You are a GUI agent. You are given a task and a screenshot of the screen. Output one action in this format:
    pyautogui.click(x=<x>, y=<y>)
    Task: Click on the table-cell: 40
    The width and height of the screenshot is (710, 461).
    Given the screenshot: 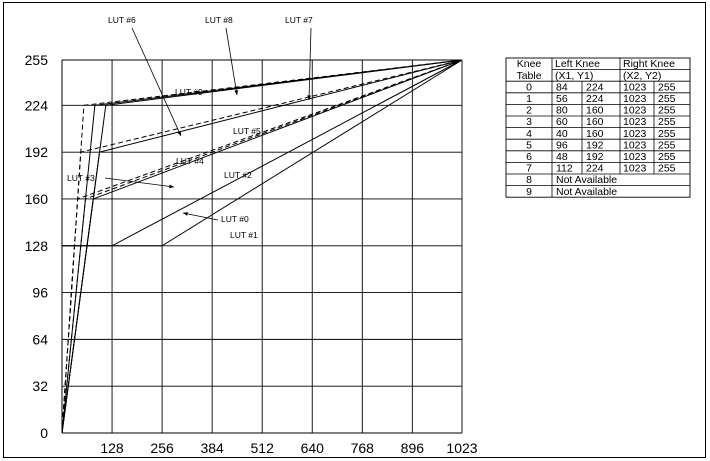 What is the action you would take?
    pyautogui.click(x=562, y=134)
    